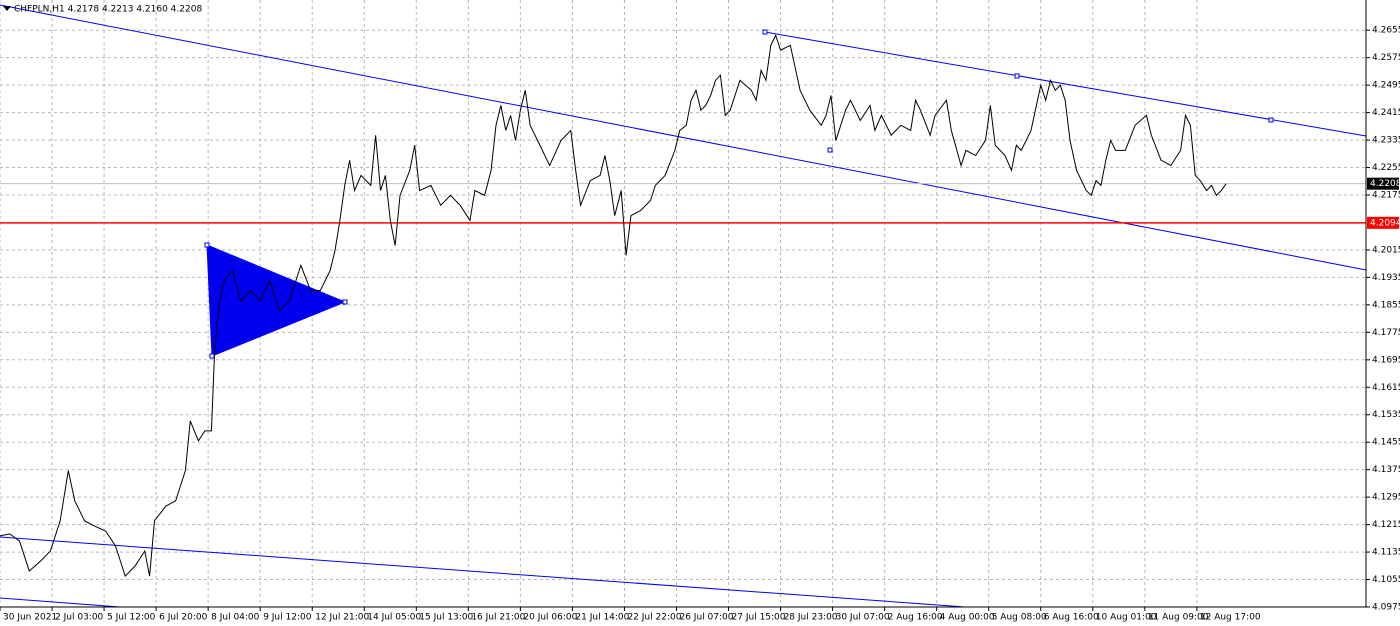 This screenshot has height=626, width=1400. I want to click on y-tick-label: 4.1935, so click(1386, 278).